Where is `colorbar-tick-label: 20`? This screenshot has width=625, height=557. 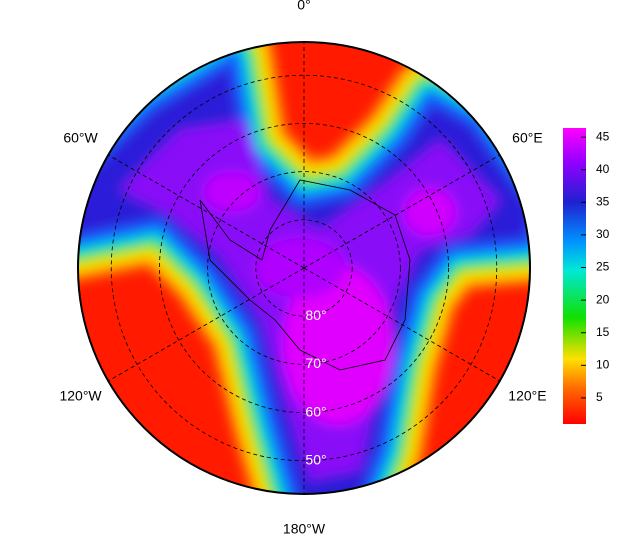
colorbar-tick-label: 20 is located at coordinates (603, 299).